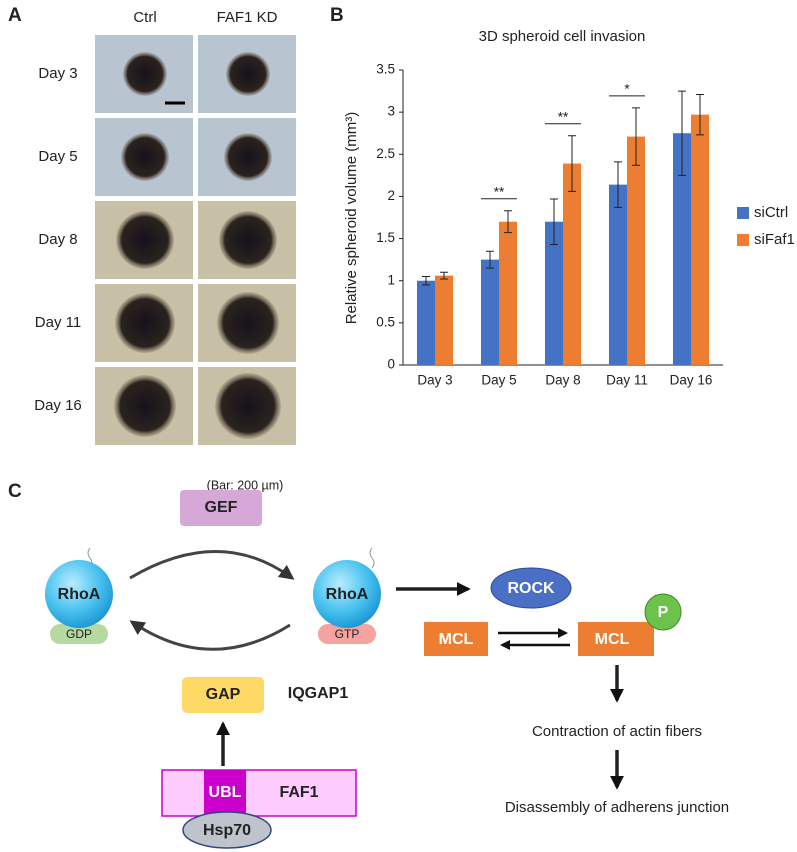  What do you see at coordinates (245, 485) in the screenshot?
I see `scale-note: (Bar: 200 µm)` at bounding box center [245, 485].